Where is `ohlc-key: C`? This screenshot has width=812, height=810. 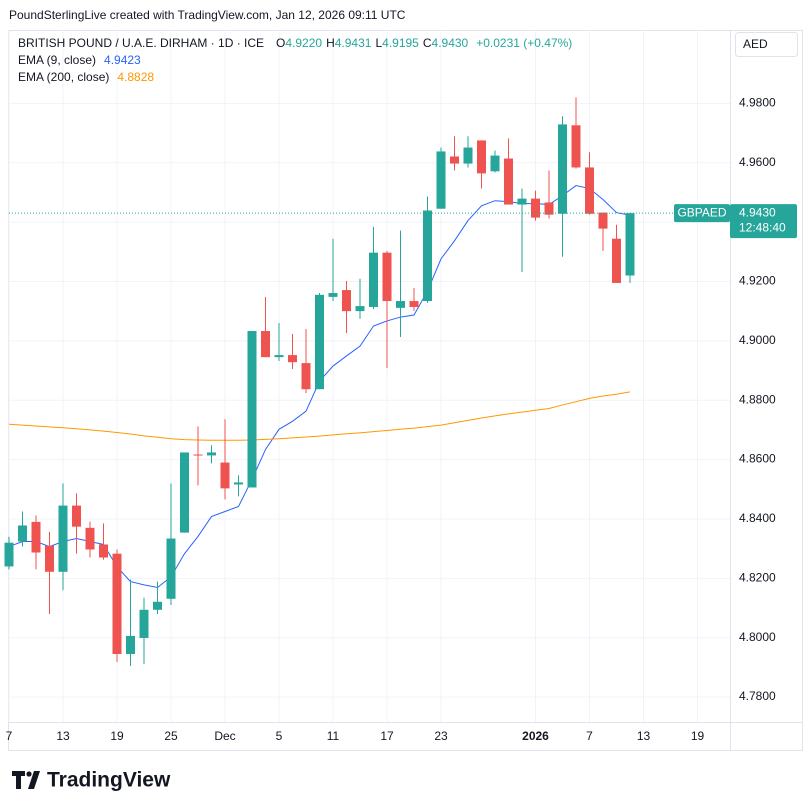 ohlc-key: C is located at coordinates (427, 43).